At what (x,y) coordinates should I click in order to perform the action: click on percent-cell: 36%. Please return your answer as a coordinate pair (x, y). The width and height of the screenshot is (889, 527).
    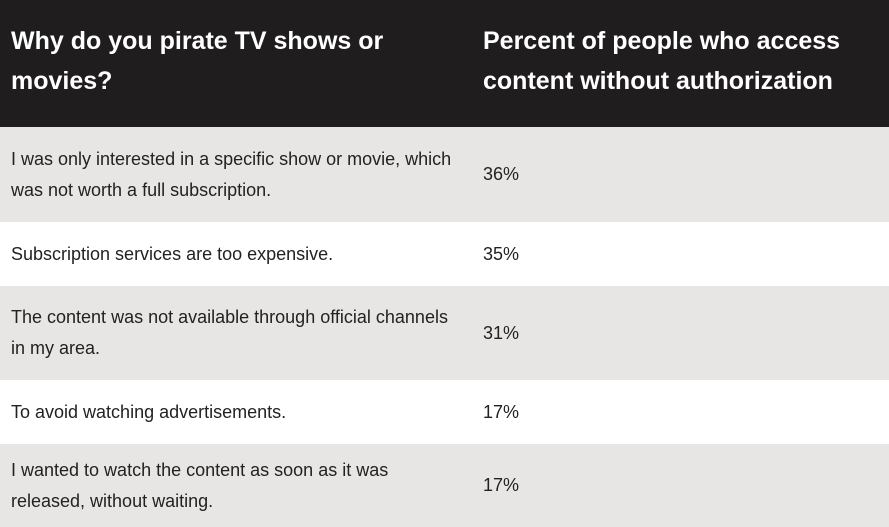
    Looking at the image, I should click on (680, 174).